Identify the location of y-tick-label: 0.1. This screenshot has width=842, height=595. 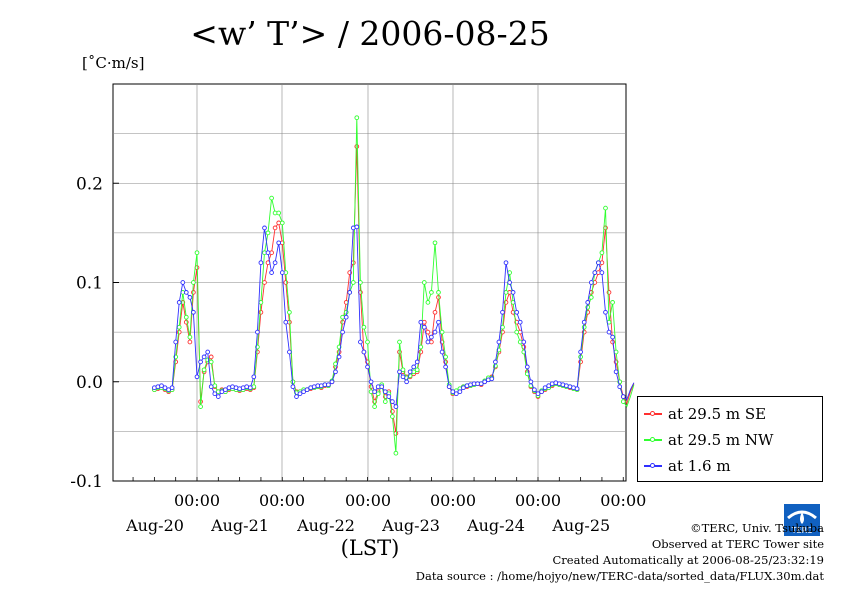
(89, 284).